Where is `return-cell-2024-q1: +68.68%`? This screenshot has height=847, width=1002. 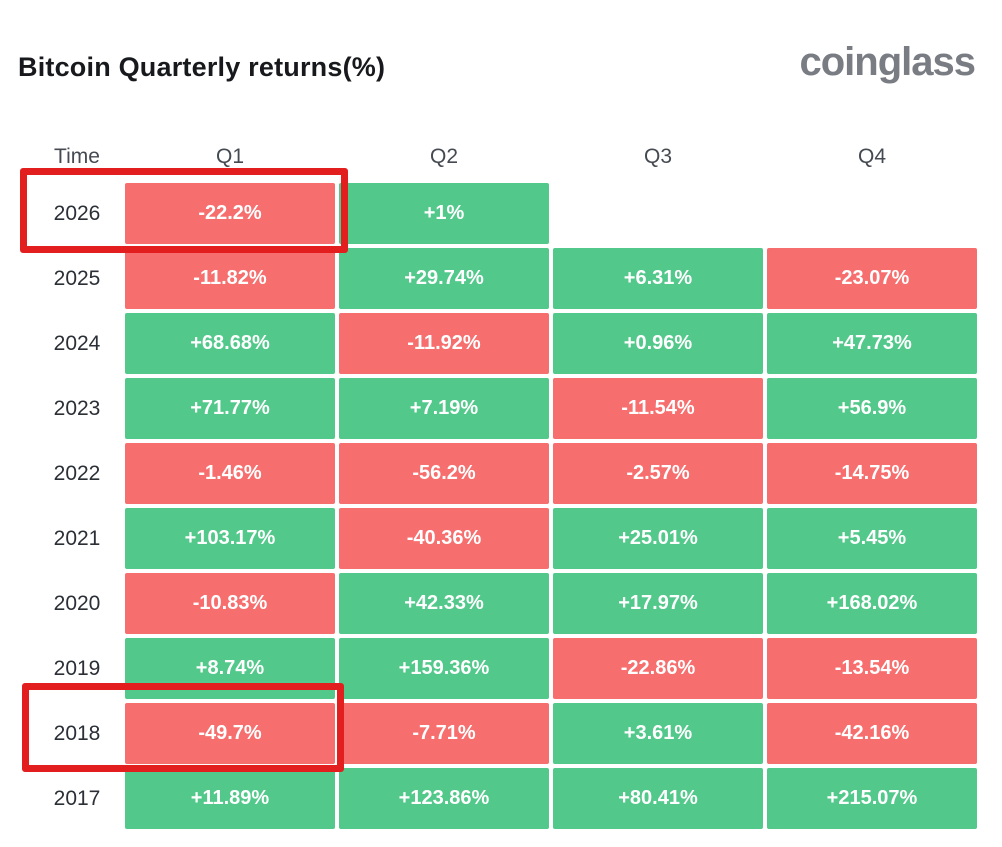 return-cell-2024-q1: +68.68% is located at coordinates (230, 343).